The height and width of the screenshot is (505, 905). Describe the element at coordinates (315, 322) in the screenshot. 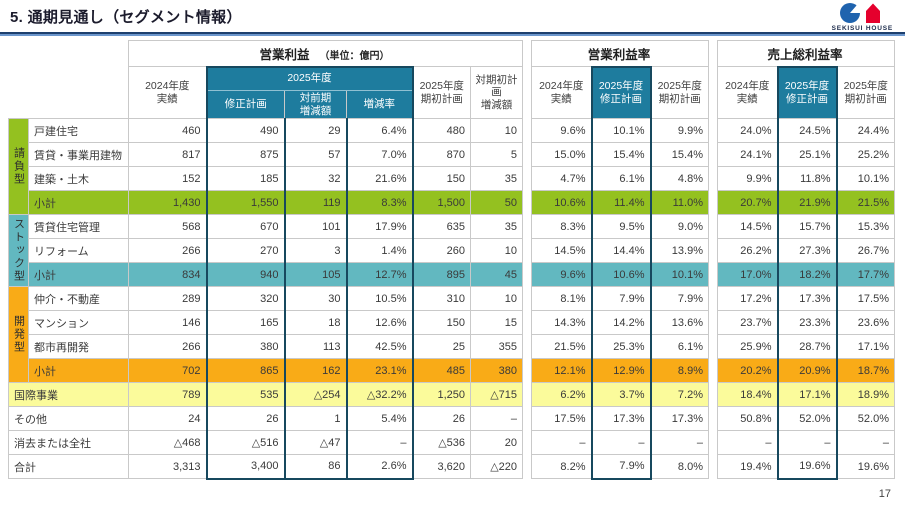

I see `op-value: 18` at that location.